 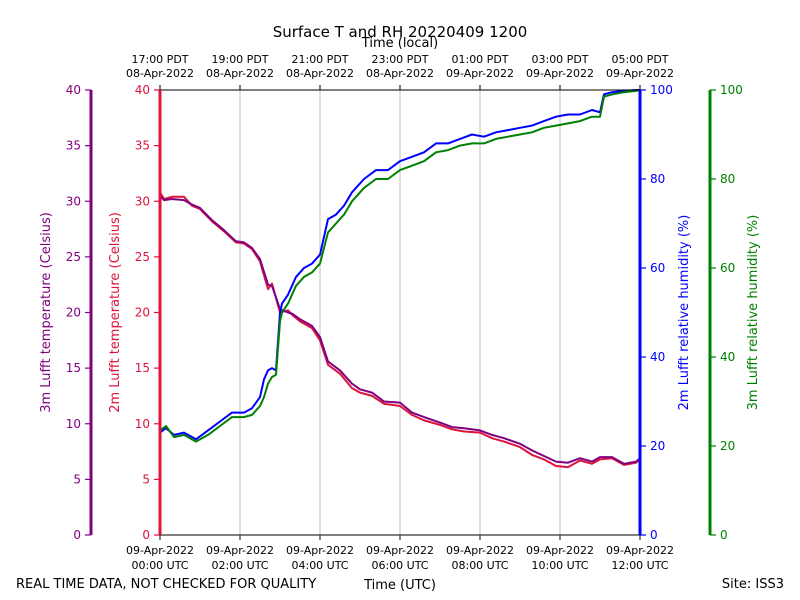 I want to click on axis-tick-label-t2m: 35, so click(x=142, y=146).